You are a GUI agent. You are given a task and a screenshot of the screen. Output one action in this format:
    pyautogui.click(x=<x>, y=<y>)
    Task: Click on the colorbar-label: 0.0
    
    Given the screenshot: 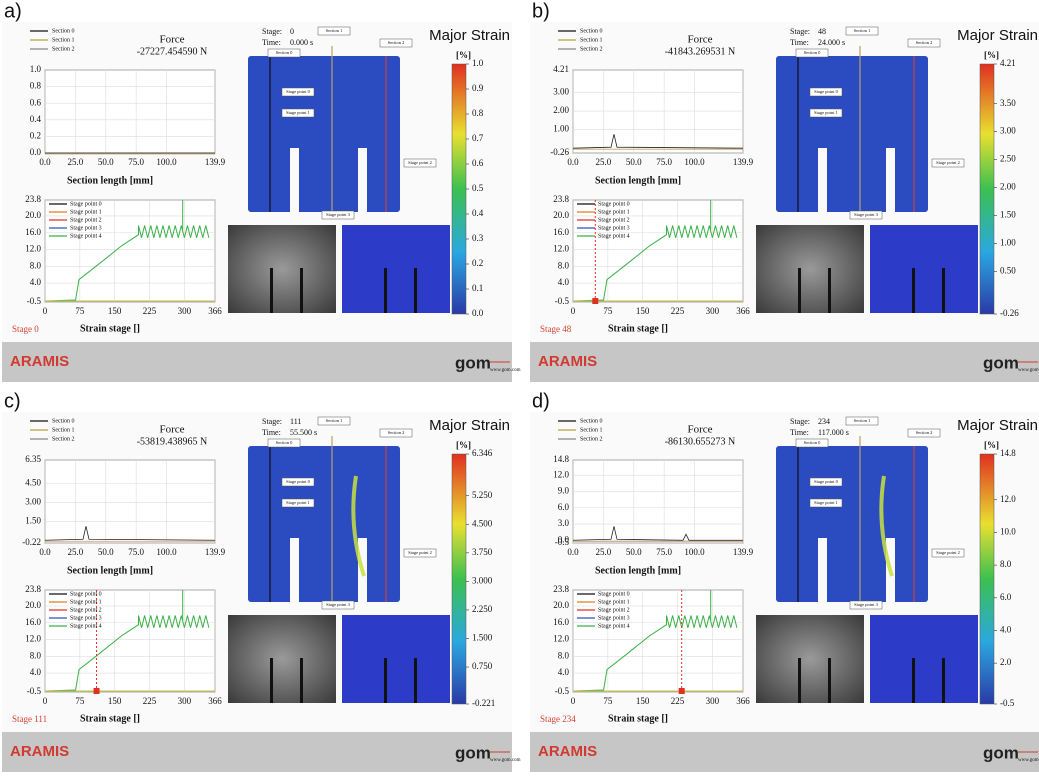 What is the action you would take?
    pyautogui.click(x=478, y=313)
    